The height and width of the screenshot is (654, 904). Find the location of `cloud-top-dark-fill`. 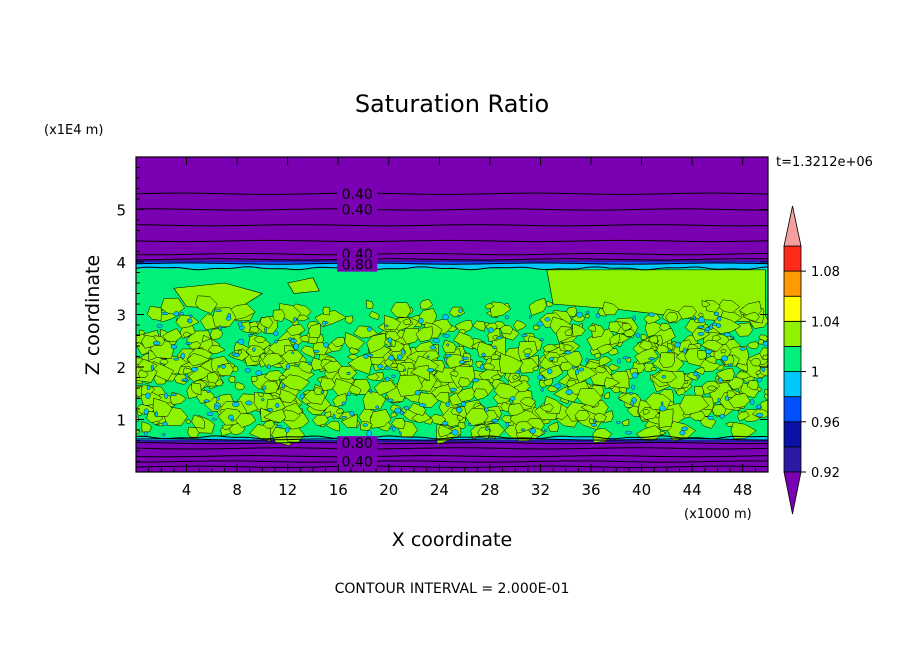

cloud-top-dark-fill is located at coordinates (452, 261).